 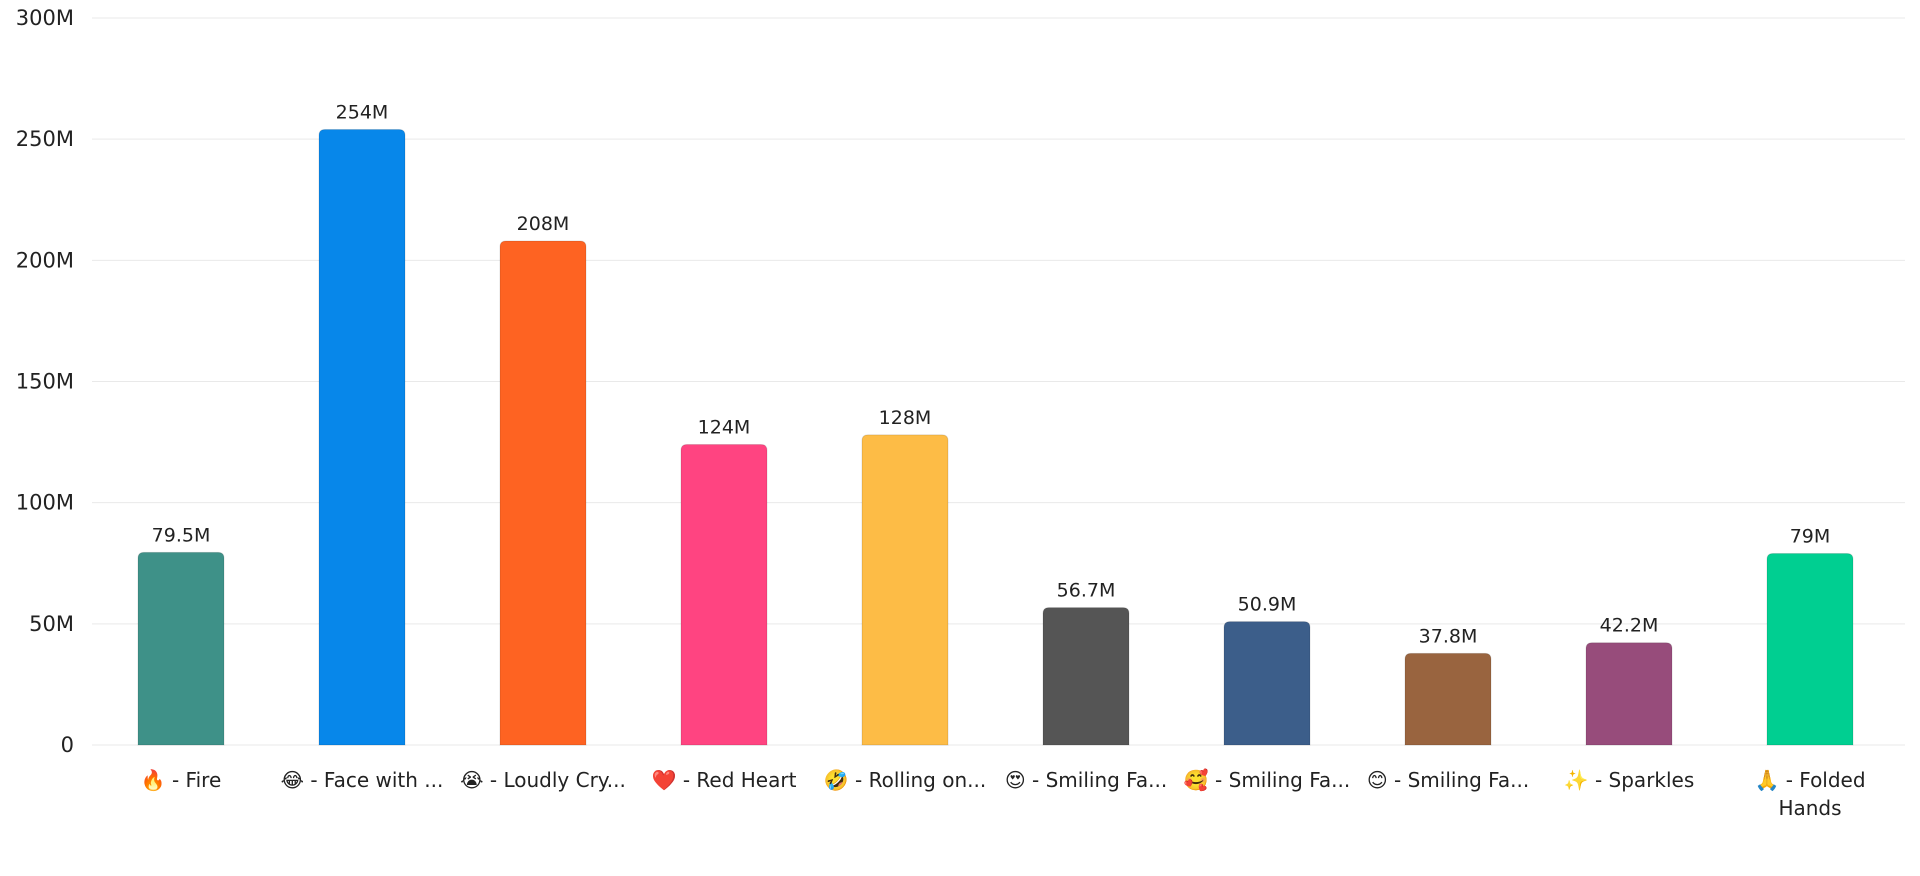 I want to click on x-tick-label: ✨ - Sparkles, so click(x=1629, y=780).